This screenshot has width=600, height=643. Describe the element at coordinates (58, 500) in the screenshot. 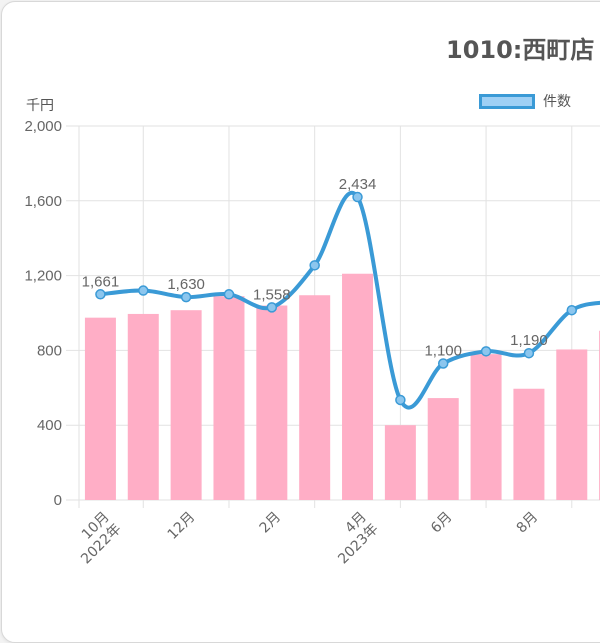

I see `y-tick-label: 0` at that location.